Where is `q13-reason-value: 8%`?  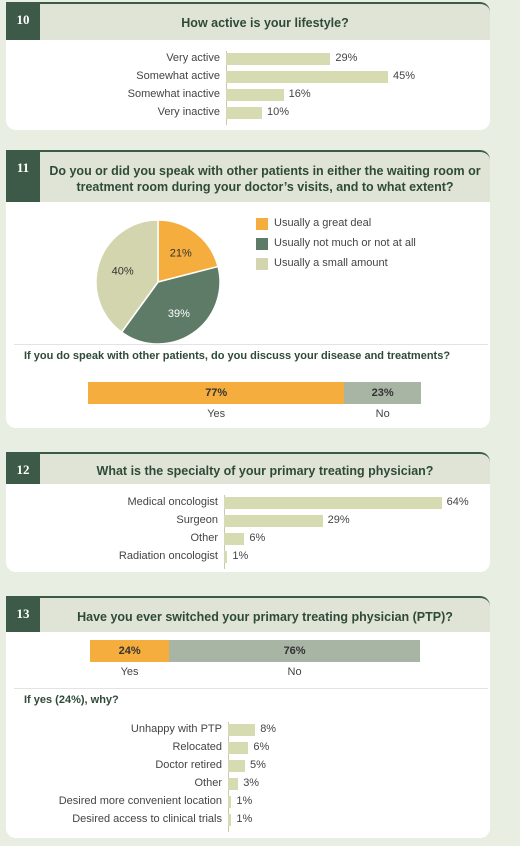 q13-reason-value: 8% is located at coordinates (268, 729).